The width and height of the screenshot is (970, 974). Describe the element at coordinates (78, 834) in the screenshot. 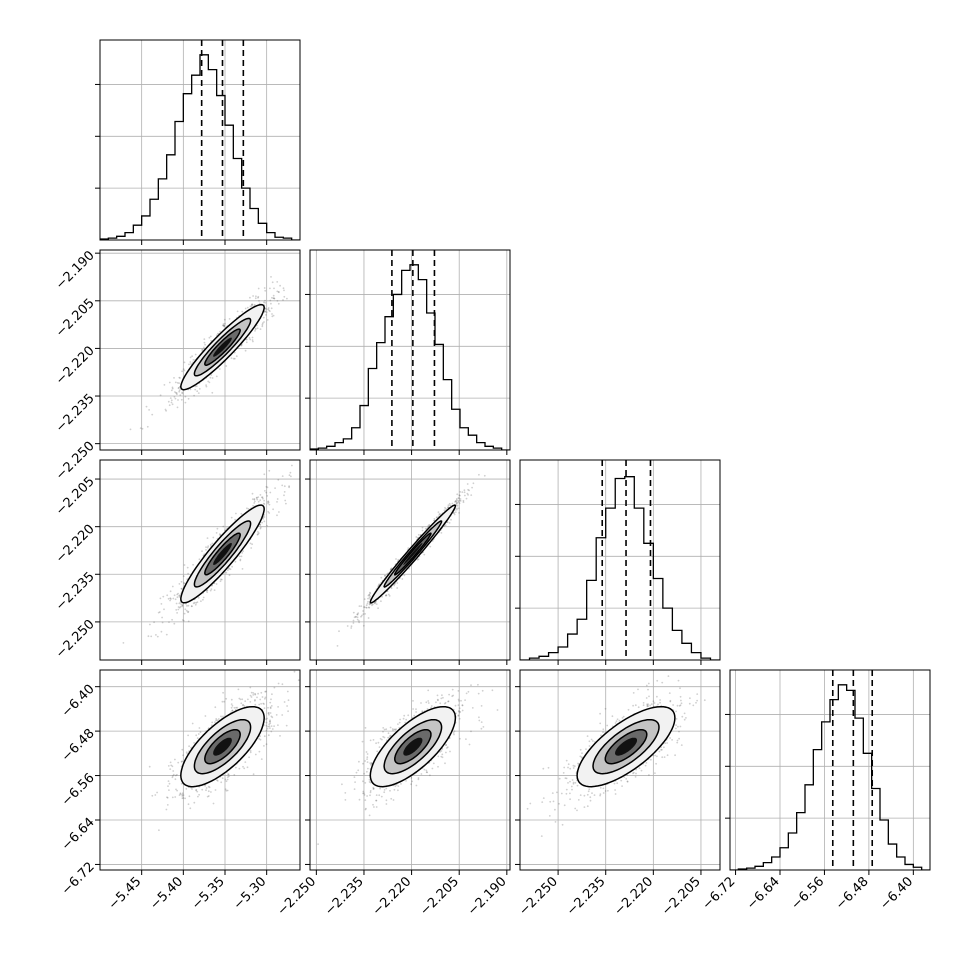

I see `y-tick-label: −6.64` at that location.